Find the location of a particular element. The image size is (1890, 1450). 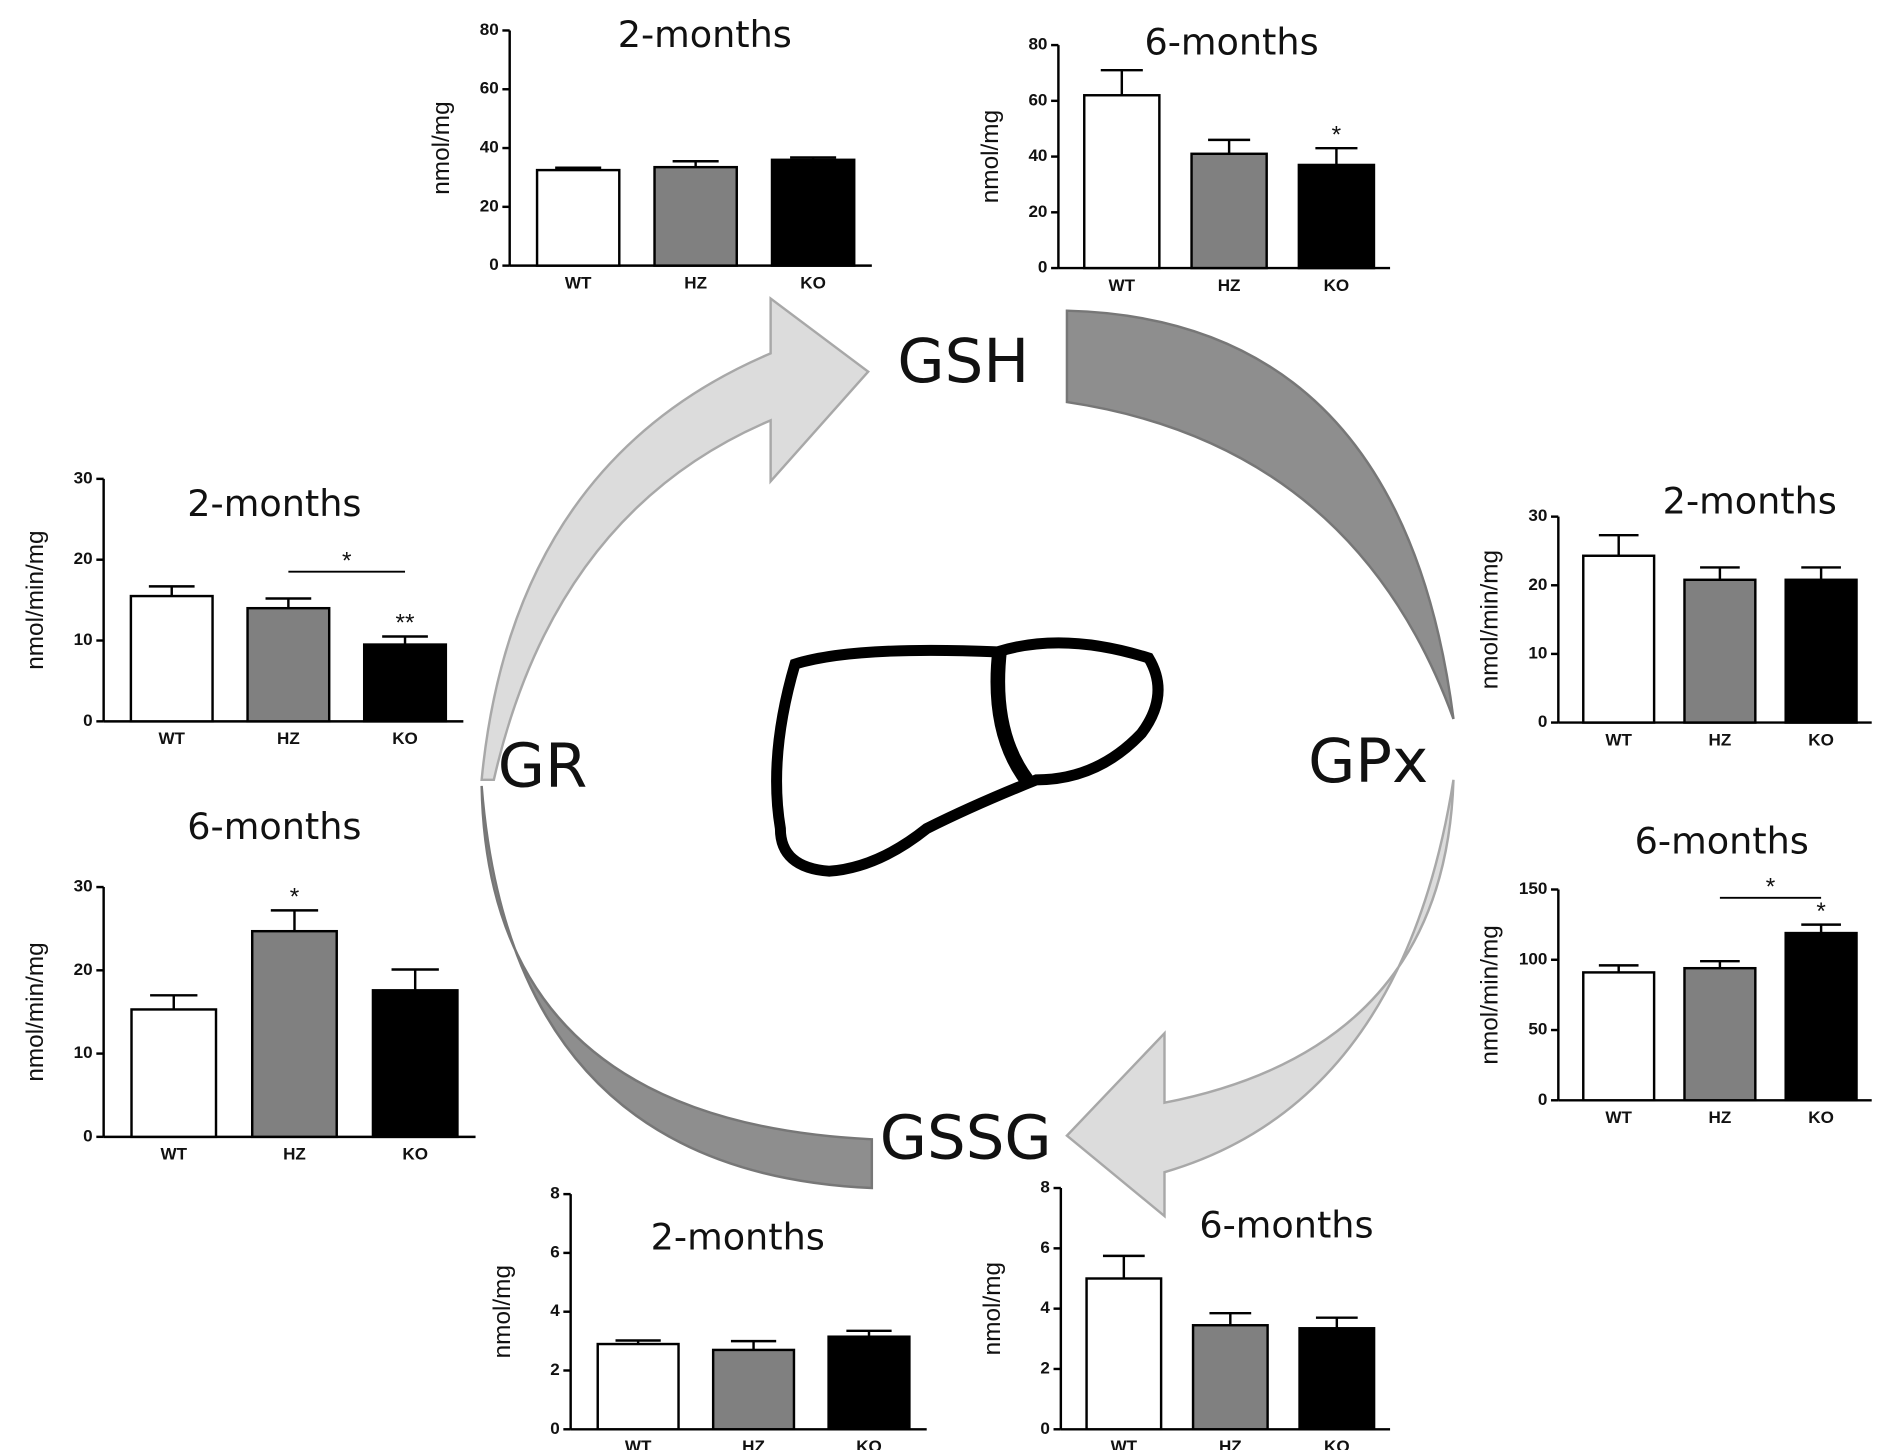

arrow-gsh is located at coordinates (1260, 514).